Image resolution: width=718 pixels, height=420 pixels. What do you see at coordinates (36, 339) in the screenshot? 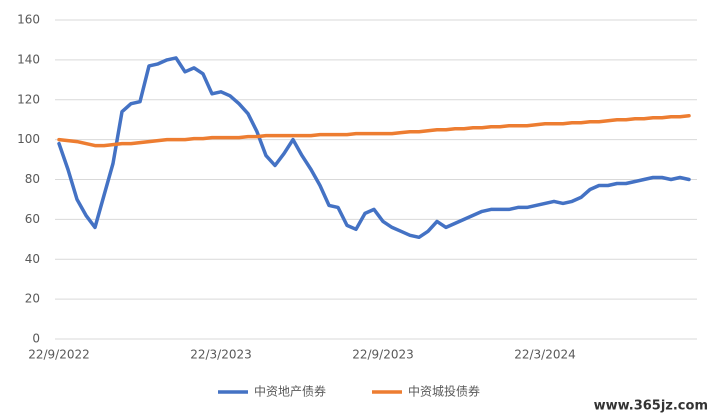
I see `y-tick-label: 0` at bounding box center [36, 339].